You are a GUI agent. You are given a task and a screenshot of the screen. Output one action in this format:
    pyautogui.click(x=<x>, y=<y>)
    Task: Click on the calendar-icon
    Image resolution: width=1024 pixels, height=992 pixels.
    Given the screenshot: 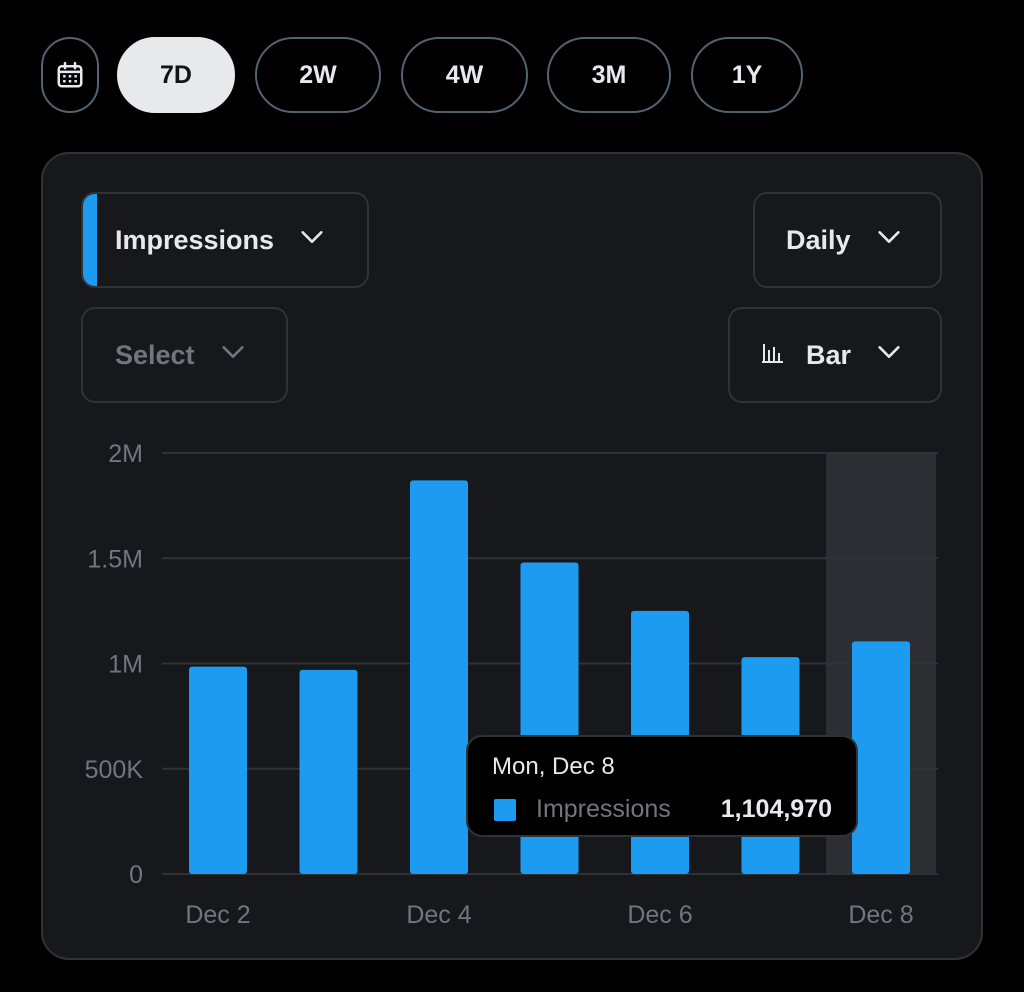 What is the action you would take?
    pyautogui.click(x=70, y=74)
    